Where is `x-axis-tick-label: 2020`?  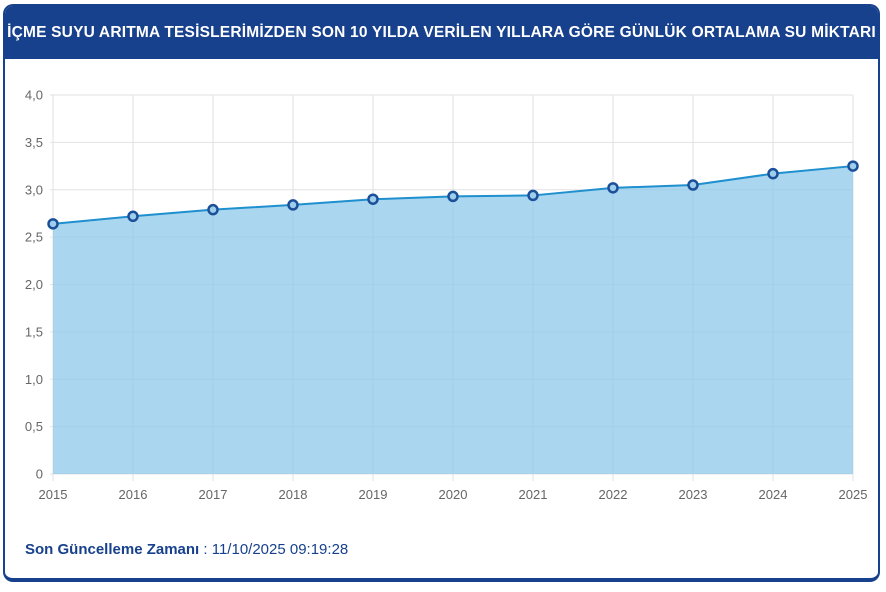 x-axis-tick-label: 2020 is located at coordinates (453, 494).